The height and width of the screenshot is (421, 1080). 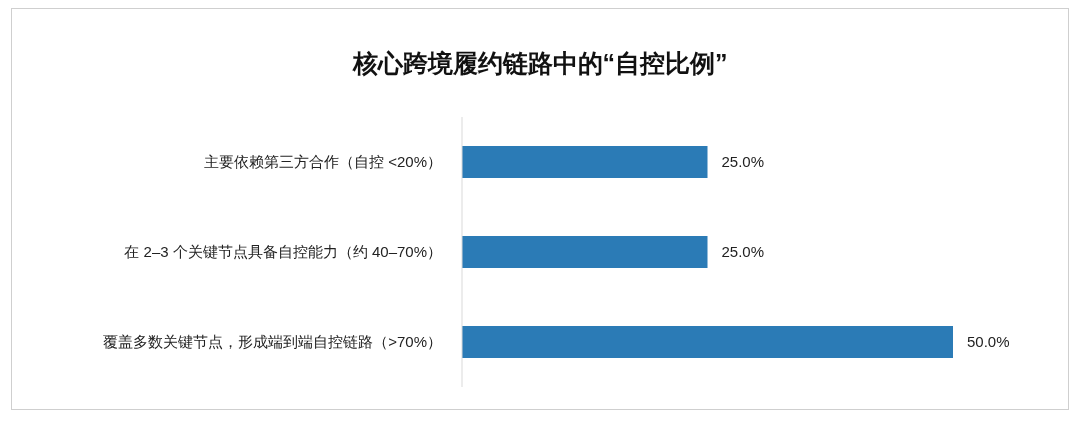 What do you see at coordinates (283, 252) in the screenshot?
I see `y-tick-label: 在 2–3 个关键节点具备自控能力（约 40–70%）` at bounding box center [283, 252].